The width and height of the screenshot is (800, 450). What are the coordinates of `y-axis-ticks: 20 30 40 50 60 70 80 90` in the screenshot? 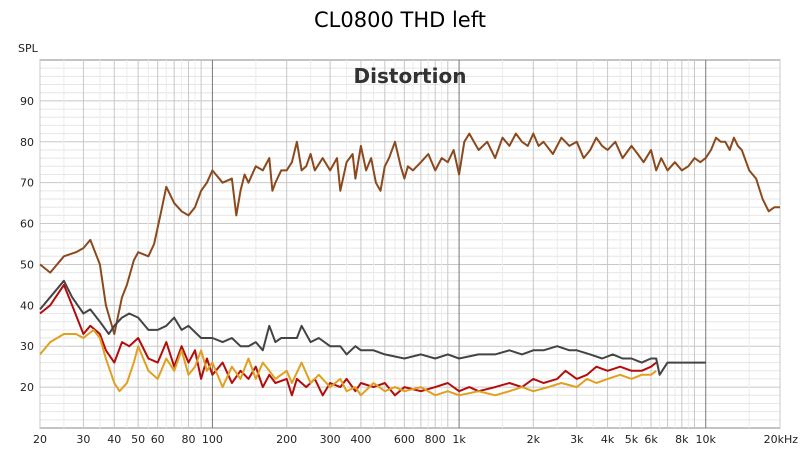 It's located at (27, 244).